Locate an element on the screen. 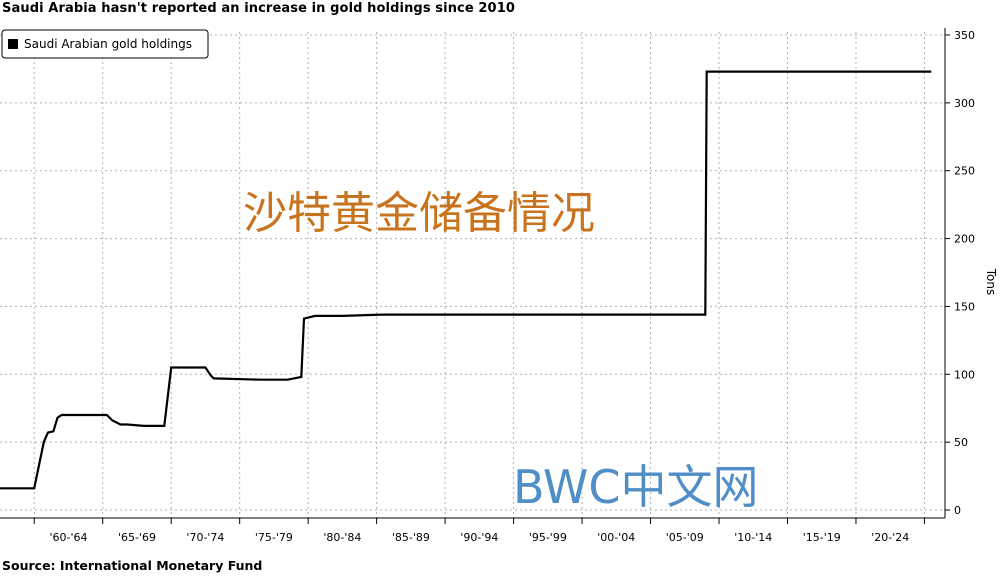  x-tick-label: '90-'94 is located at coordinates (479, 537).